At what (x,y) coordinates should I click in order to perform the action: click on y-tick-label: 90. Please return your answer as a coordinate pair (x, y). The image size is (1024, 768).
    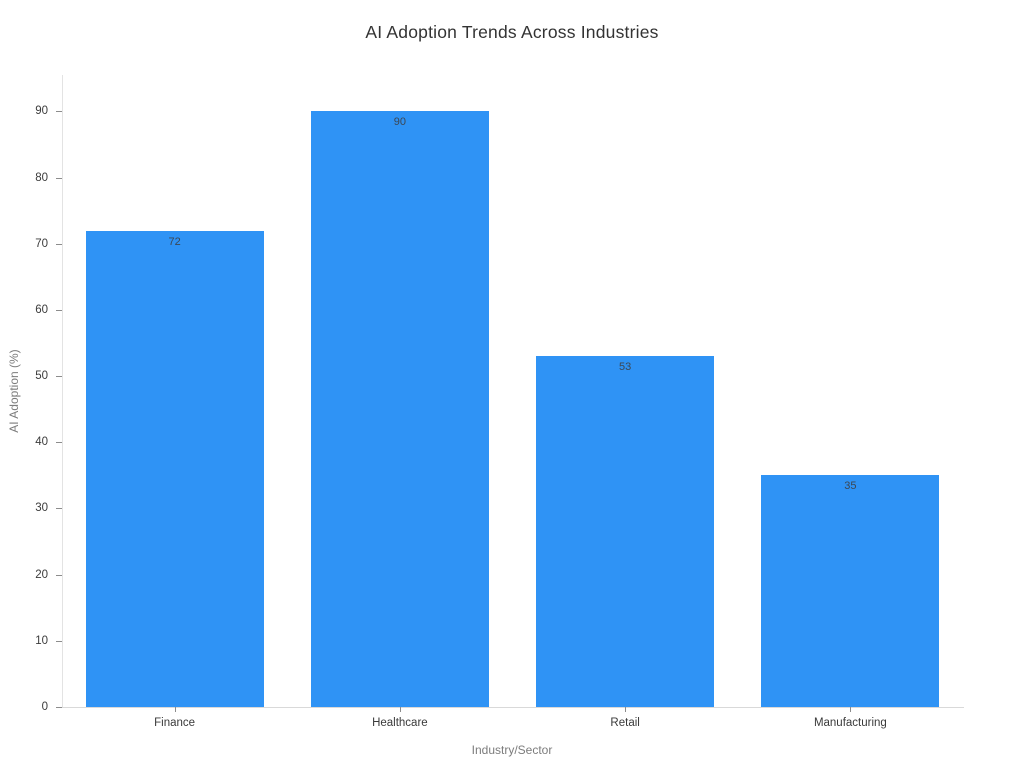
    Looking at the image, I should click on (41, 111).